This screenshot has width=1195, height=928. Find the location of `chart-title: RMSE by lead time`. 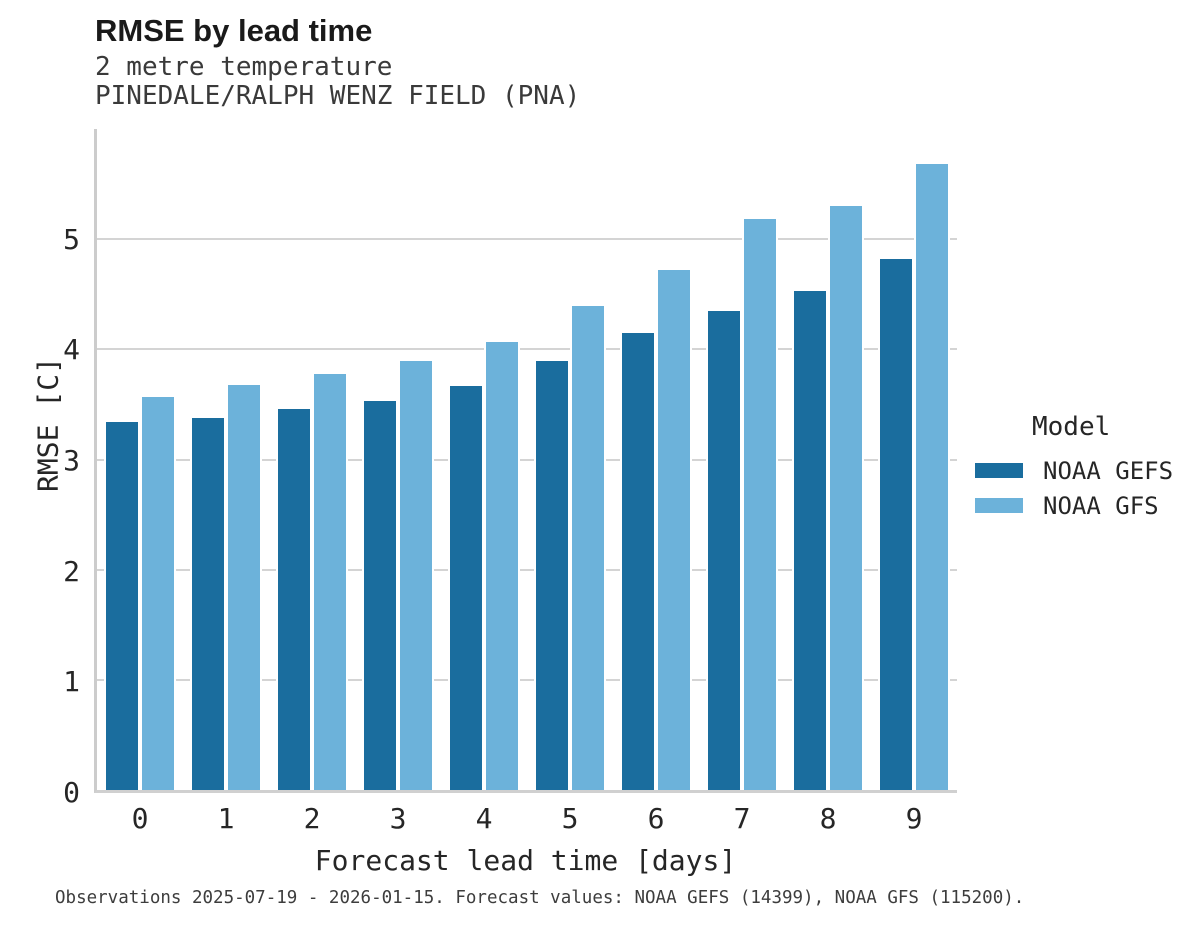

chart-title: RMSE by lead time is located at coordinates (234, 30).